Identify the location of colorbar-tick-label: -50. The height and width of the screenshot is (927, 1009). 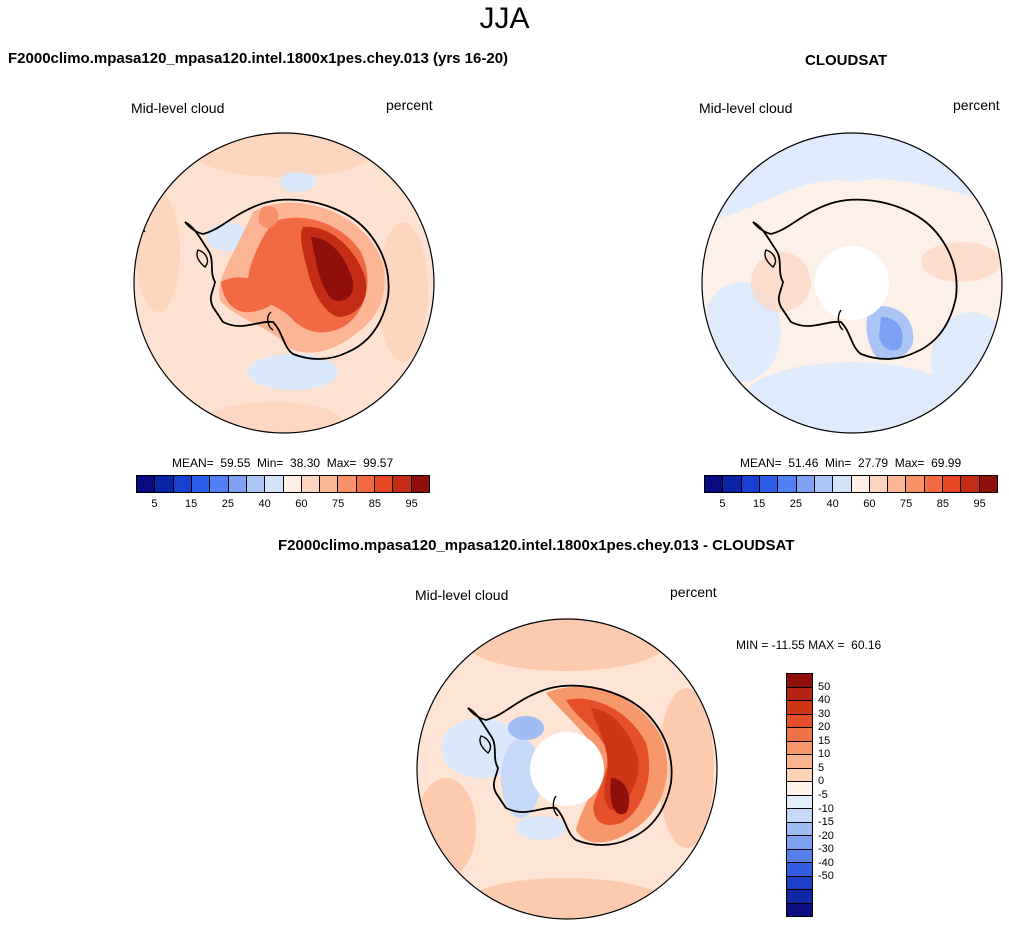
(826, 876).